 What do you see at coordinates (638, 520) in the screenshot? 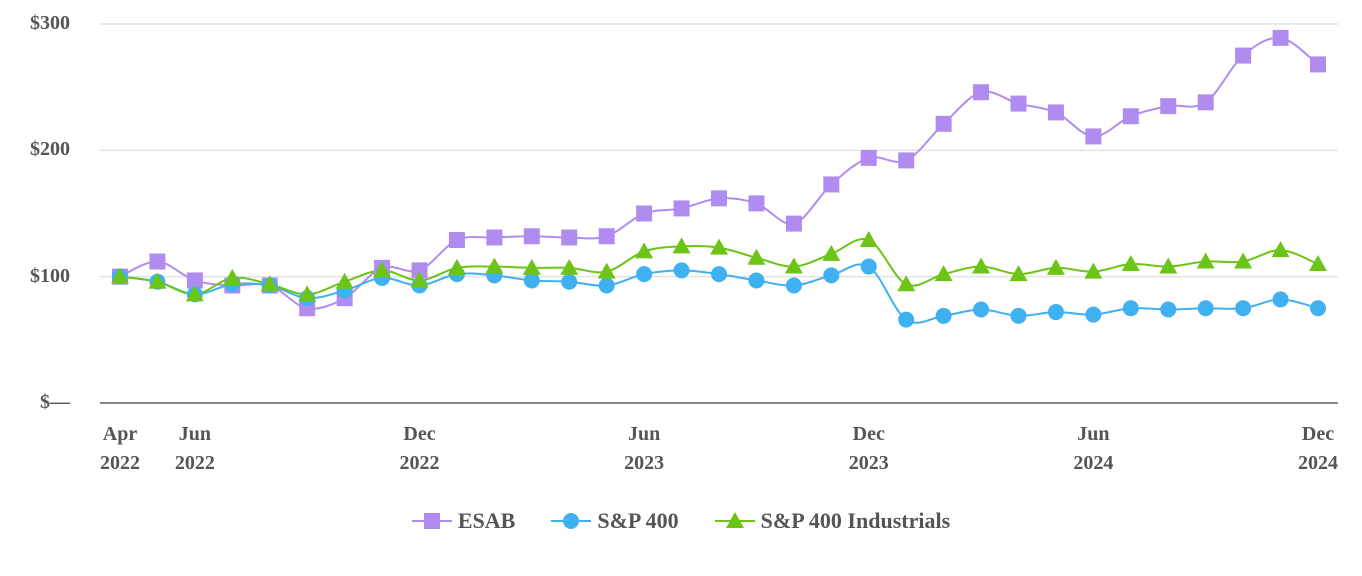
I see `legend-label: S&P 400` at bounding box center [638, 520].